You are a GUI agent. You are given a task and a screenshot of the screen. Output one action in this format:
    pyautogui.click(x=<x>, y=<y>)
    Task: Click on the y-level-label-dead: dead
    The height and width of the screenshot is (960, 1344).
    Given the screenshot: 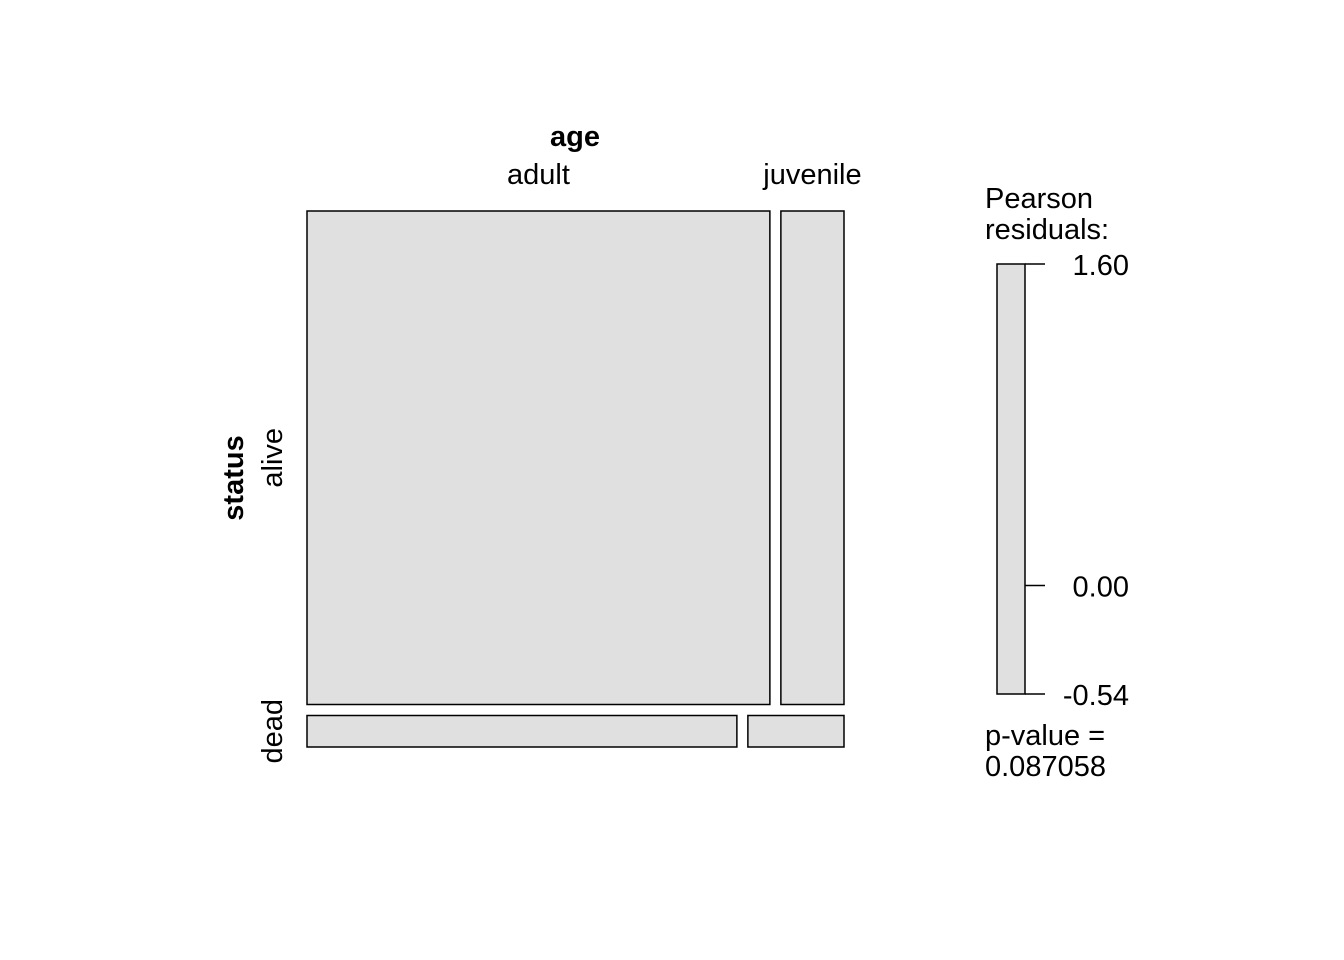 What is the action you would take?
    pyautogui.click(x=273, y=731)
    